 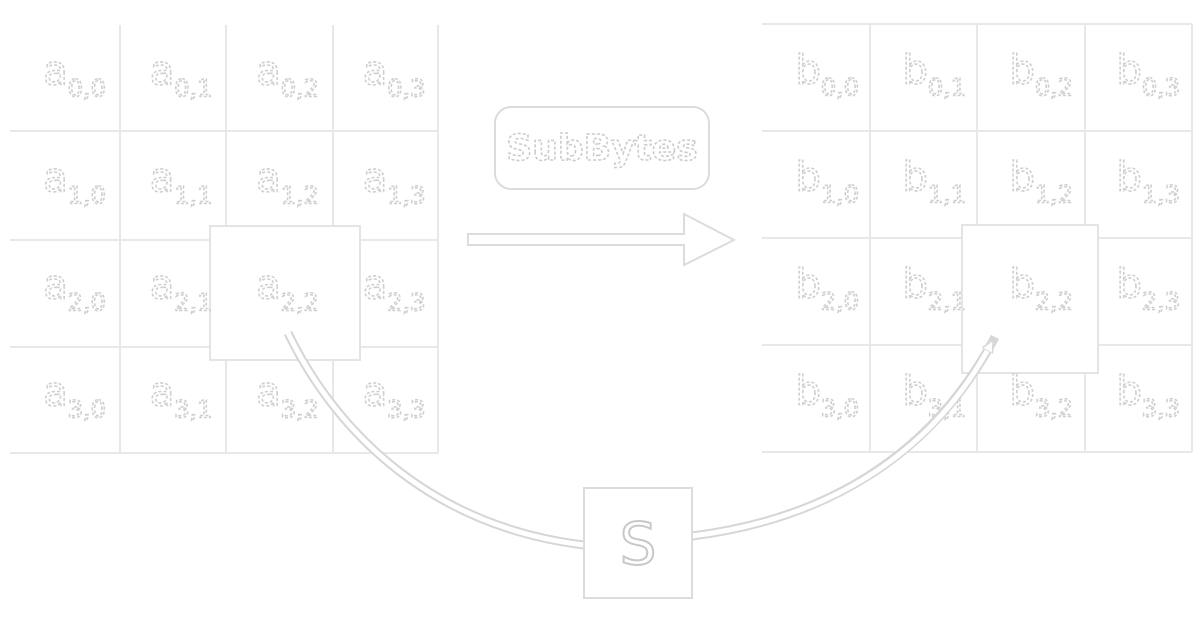 I want to click on sbox-to-output-curve, so click(x=845, y=437).